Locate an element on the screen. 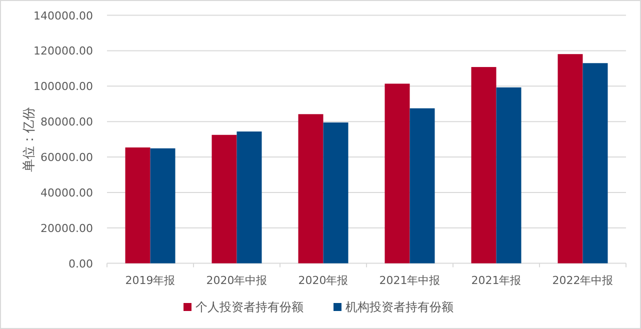 The height and width of the screenshot is (329, 641). y-tick-label: 0.00 is located at coordinates (80, 263).